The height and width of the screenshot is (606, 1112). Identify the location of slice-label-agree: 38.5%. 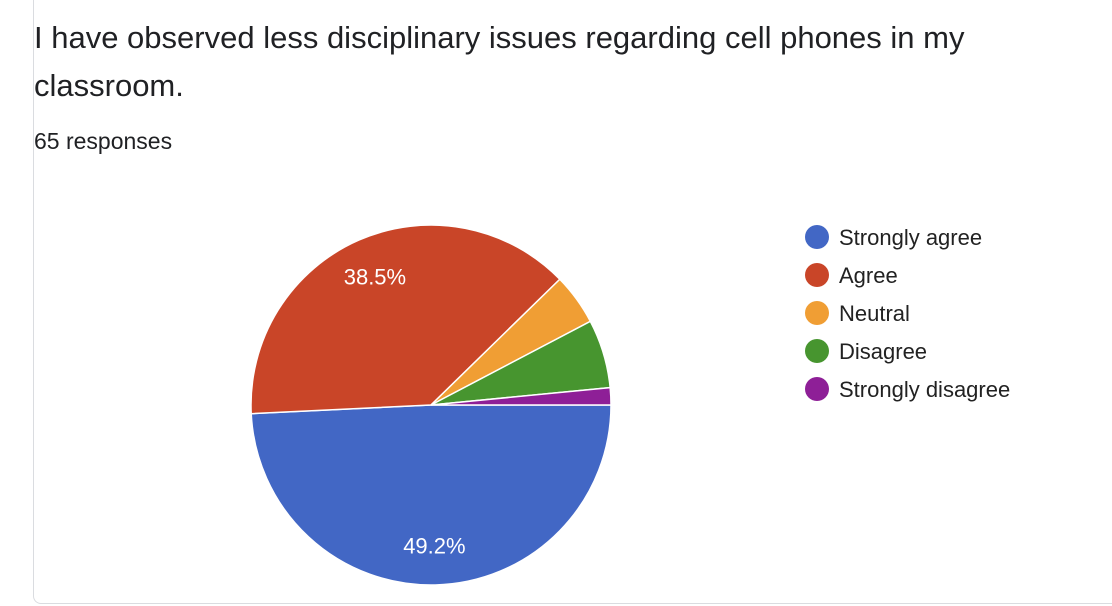
(375, 276).